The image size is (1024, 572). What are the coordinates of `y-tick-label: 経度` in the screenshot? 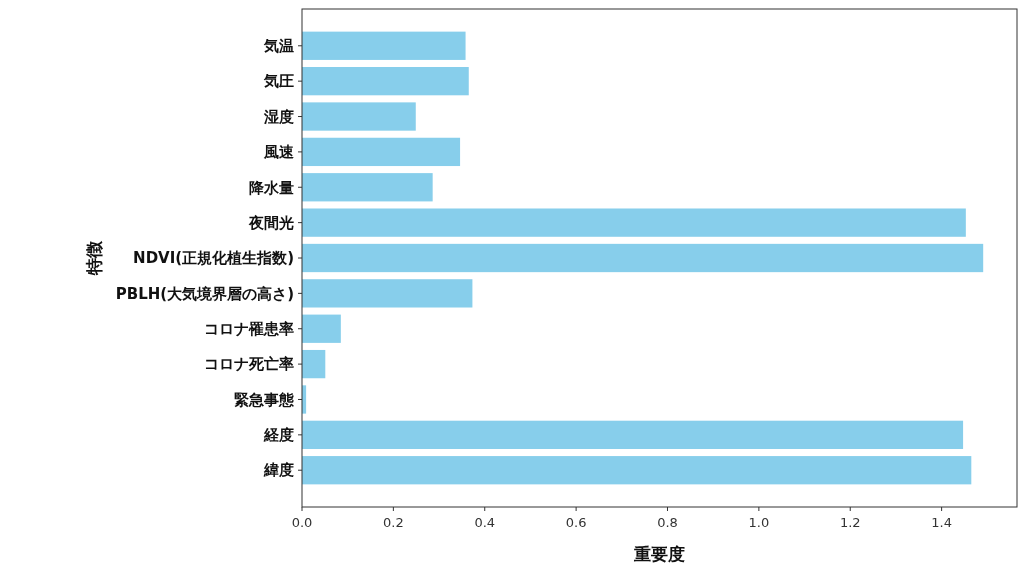 It's located at (278, 435).